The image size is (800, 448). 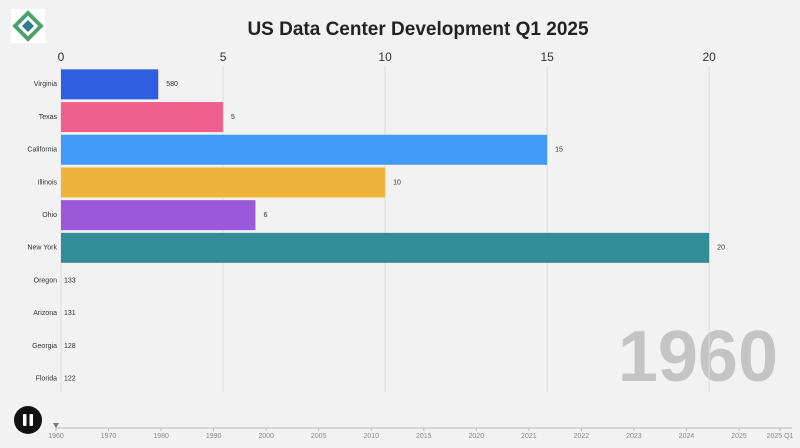 I want to click on timeline-marker, so click(x=56, y=425).